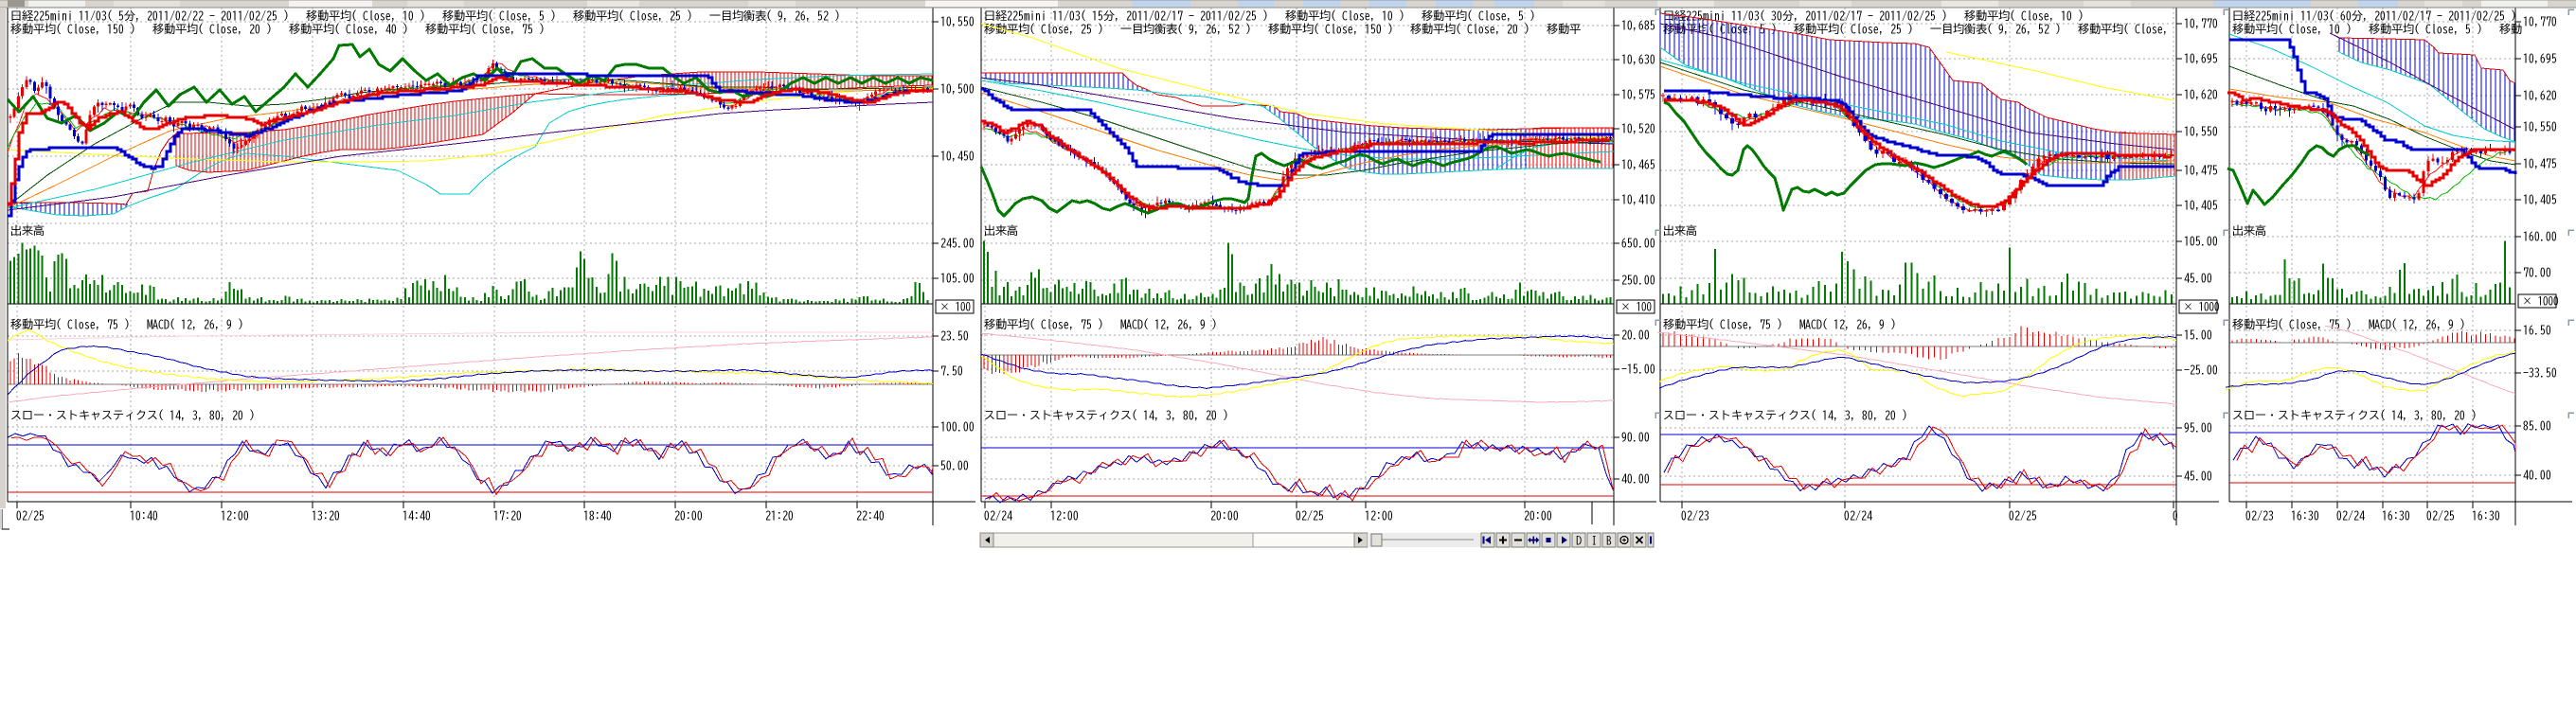 This screenshot has width=2576, height=727. Describe the element at coordinates (1638, 280) in the screenshot. I see `svg-text: 250.00` at that location.